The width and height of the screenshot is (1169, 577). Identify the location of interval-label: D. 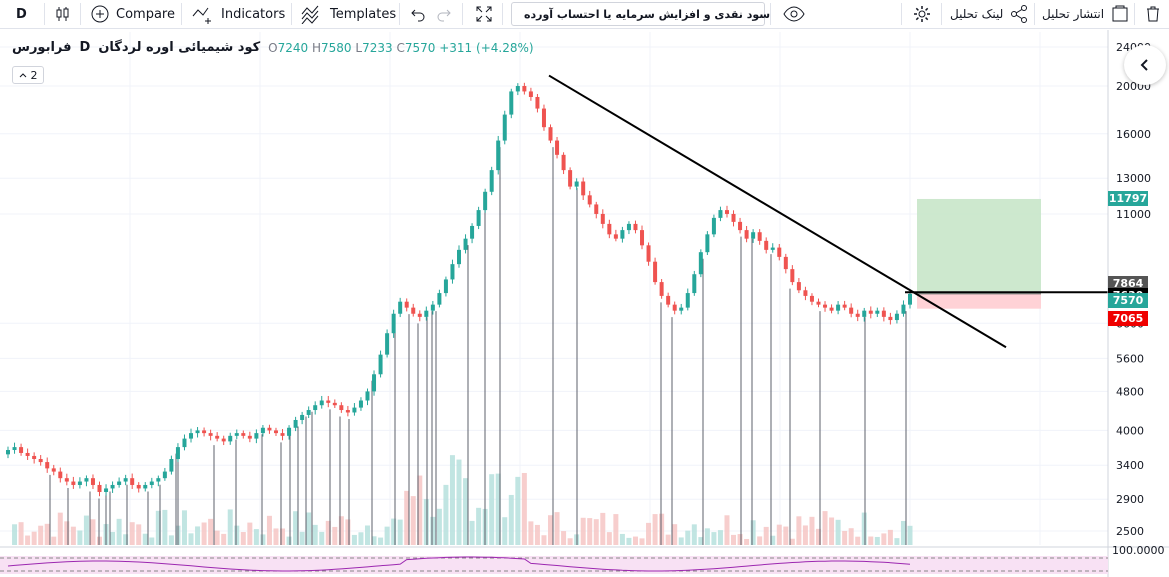
(21, 14).